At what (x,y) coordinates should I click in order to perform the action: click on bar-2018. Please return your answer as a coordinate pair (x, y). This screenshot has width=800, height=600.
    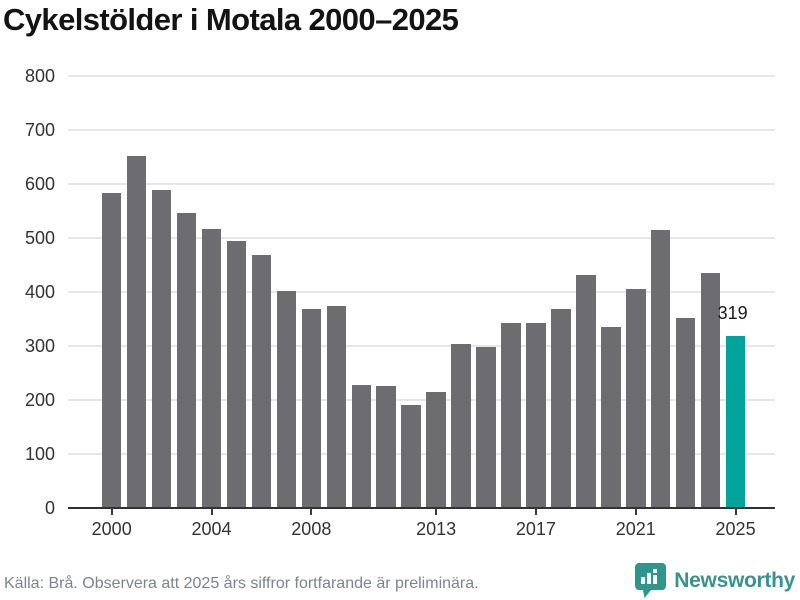
    Looking at the image, I should click on (561, 408).